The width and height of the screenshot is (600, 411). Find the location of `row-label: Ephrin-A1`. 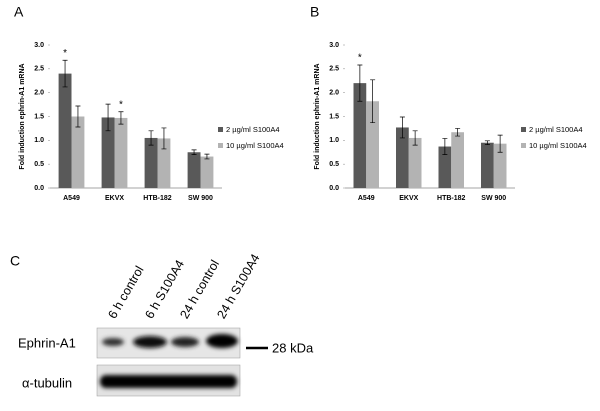

row-label: Ephrin-A1 is located at coordinates (47, 342).